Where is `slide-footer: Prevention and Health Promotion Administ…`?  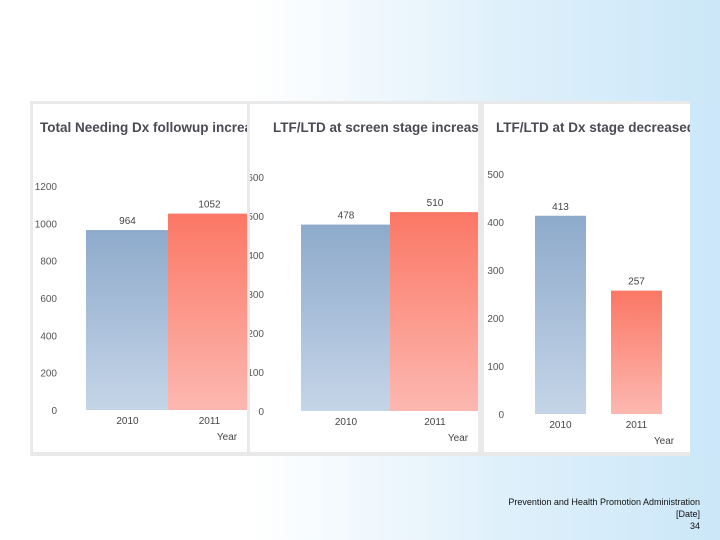
slide-footer: Prevention and Health Promotion Administ… is located at coordinates (604, 514).